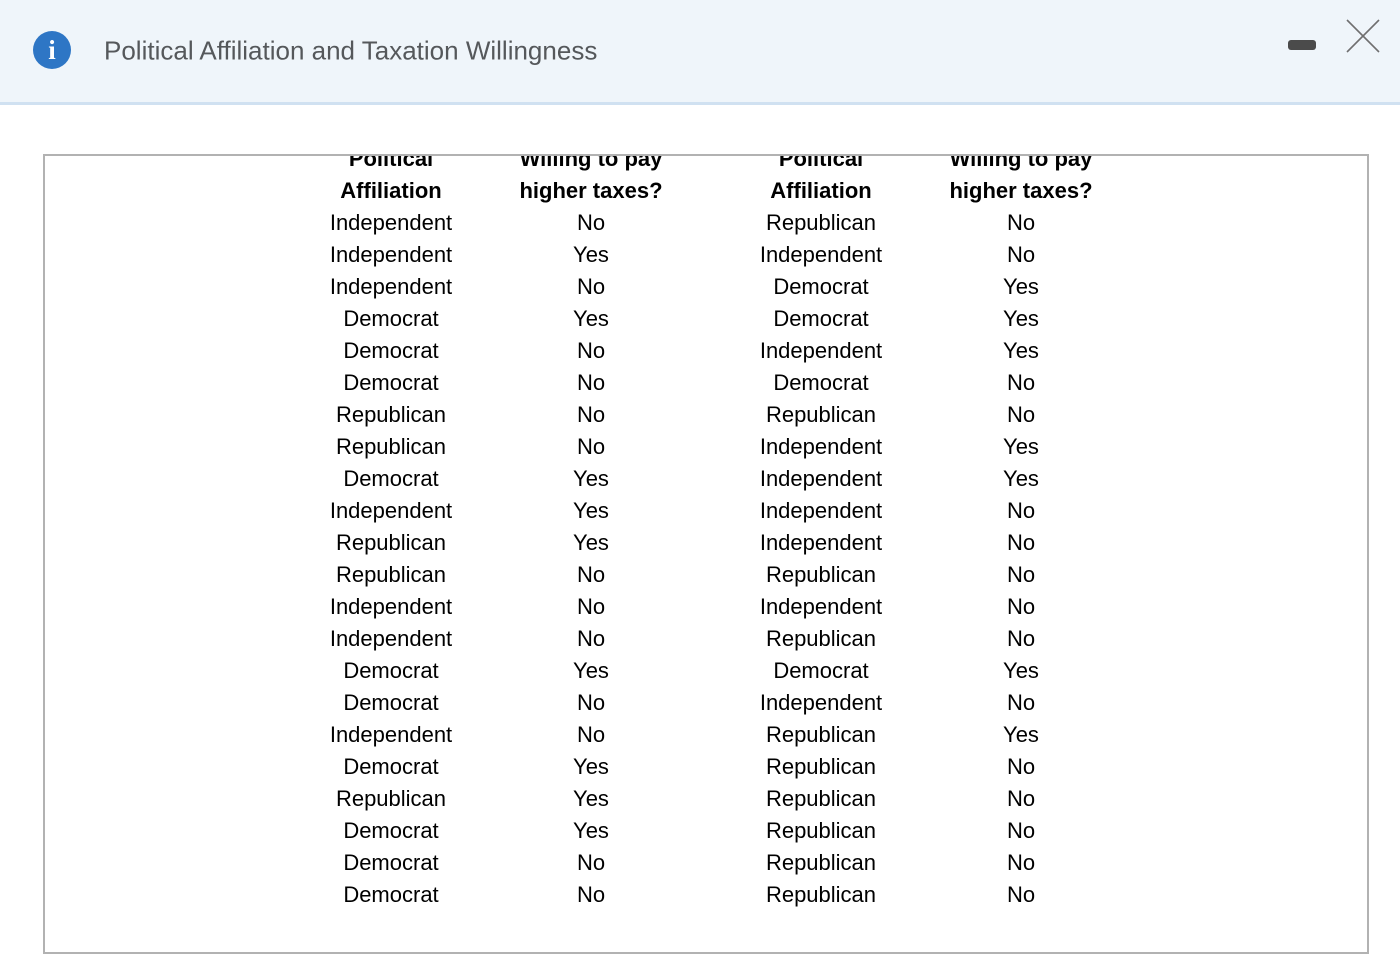 The image size is (1400, 954). Describe the element at coordinates (706, 351) in the screenshot. I see `table-row: Democrat No Independent Yes` at that location.